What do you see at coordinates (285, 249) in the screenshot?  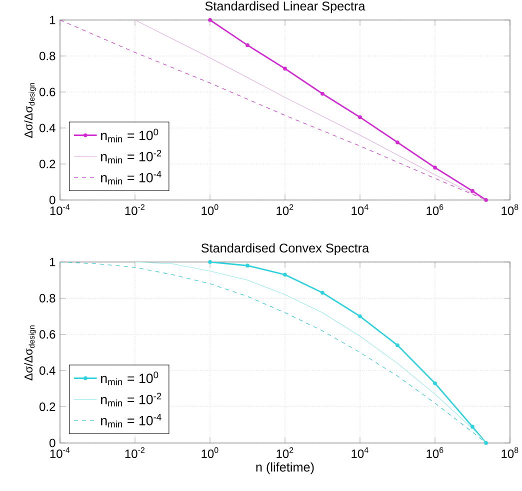 I see `chart-title: Standardised Convex Spectra` at bounding box center [285, 249].